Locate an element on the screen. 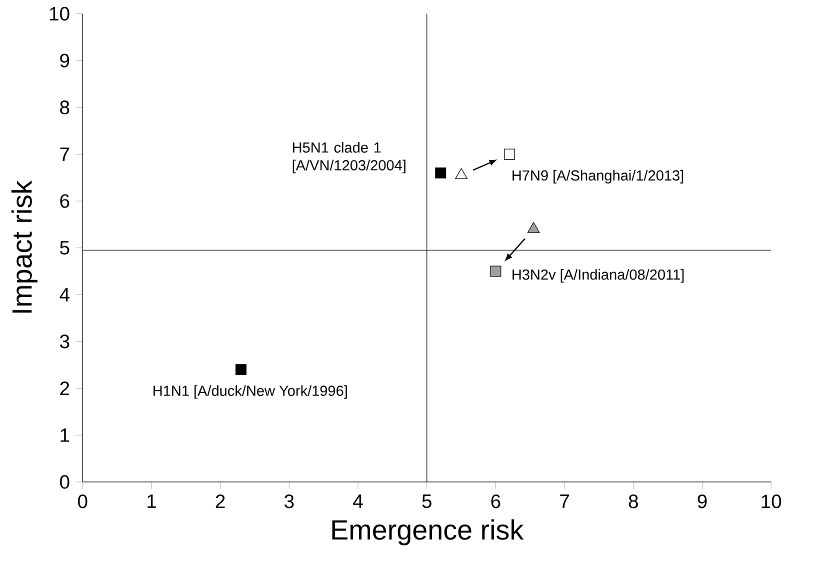 This screenshot has width=817, height=569. y-tick-label: 0 is located at coordinates (65, 482).